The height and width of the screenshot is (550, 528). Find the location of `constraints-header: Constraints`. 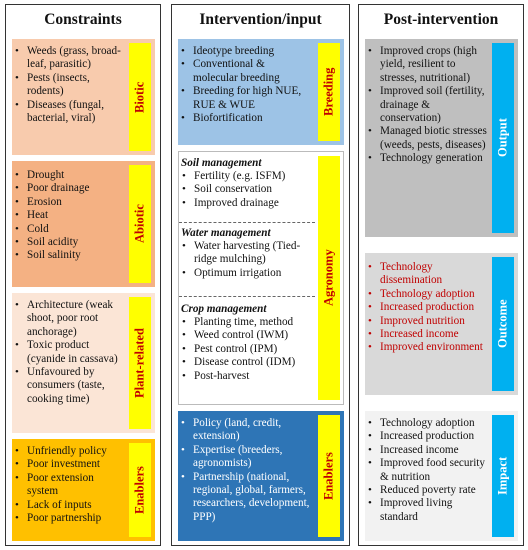

constraints-header: Constraints is located at coordinates (83, 19).